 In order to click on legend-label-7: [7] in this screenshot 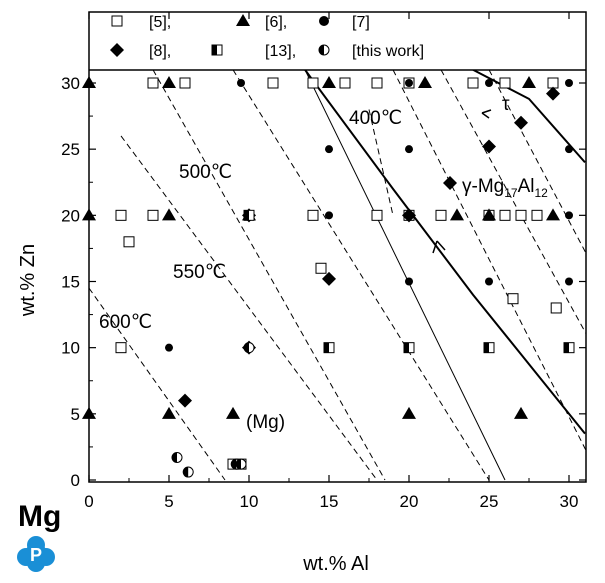, I will do `click(361, 22)`.